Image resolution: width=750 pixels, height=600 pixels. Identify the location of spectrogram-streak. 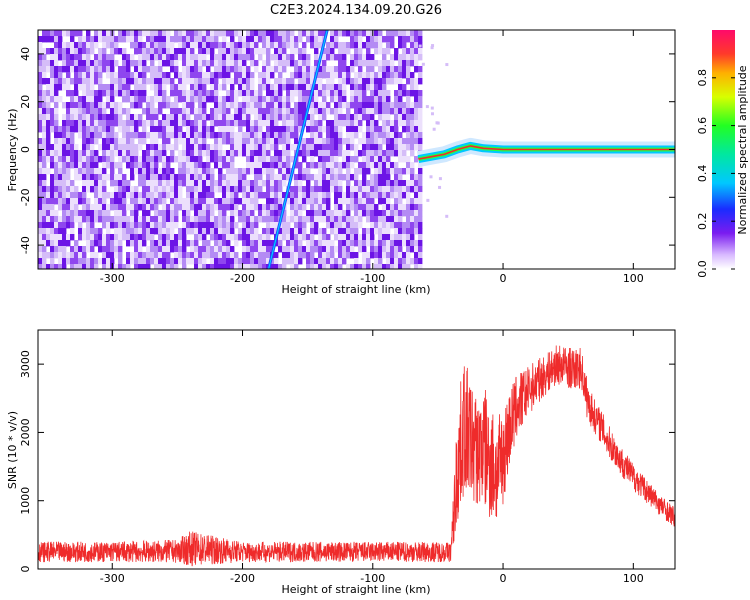
(298, 149).